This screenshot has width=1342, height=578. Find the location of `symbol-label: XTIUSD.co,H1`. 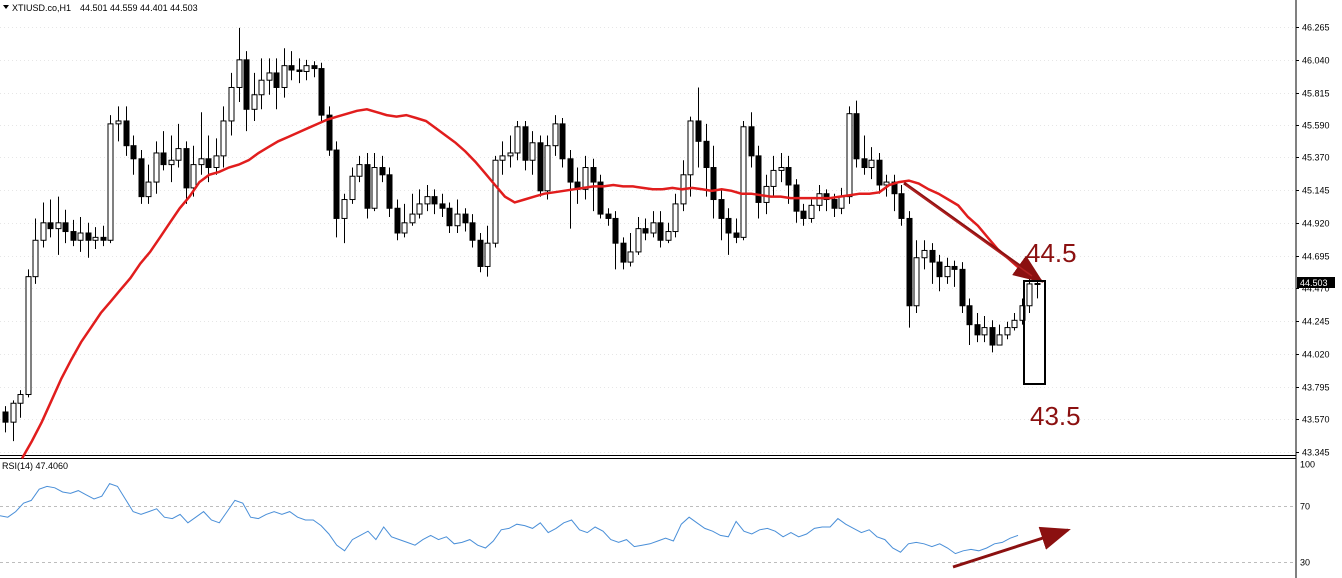

symbol-label: XTIUSD.co,H1 is located at coordinates (41, 8).